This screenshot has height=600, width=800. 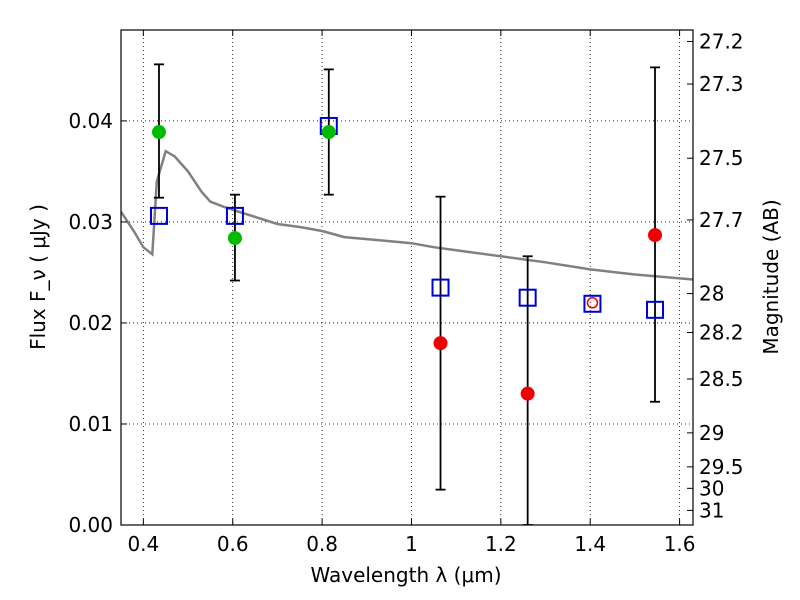 What do you see at coordinates (711, 510) in the screenshot?
I see `y2-tick-label: 31` at bounding box center [711, 510].